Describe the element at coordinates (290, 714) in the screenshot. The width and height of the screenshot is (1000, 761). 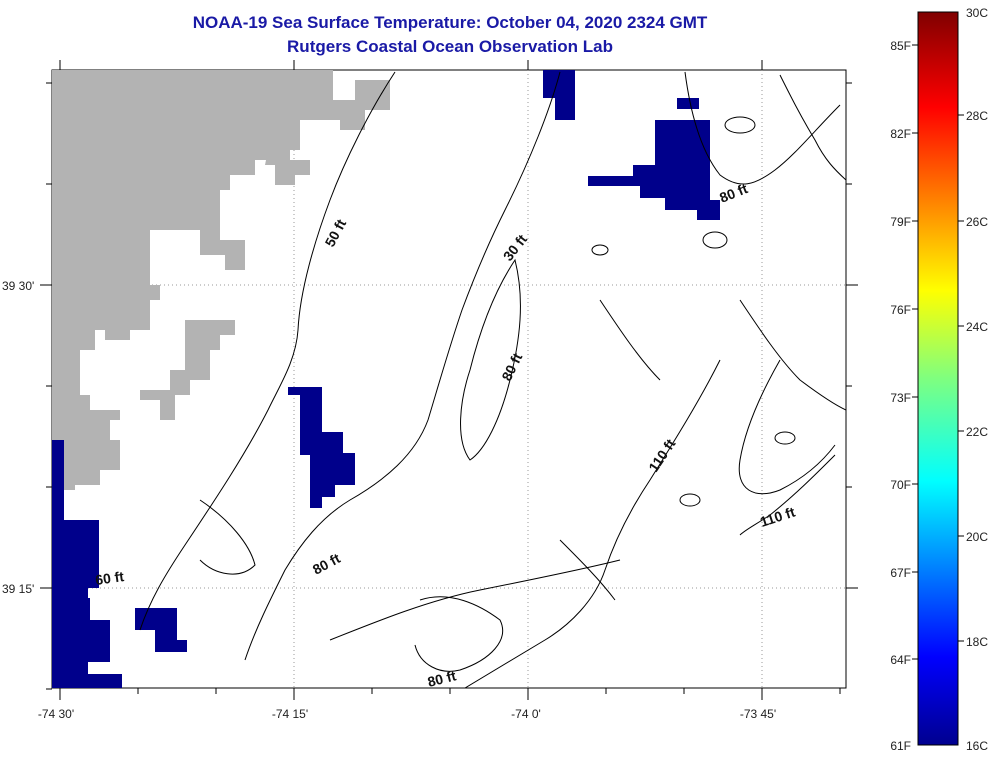
I see `lon-label: -74 15'` at that location.